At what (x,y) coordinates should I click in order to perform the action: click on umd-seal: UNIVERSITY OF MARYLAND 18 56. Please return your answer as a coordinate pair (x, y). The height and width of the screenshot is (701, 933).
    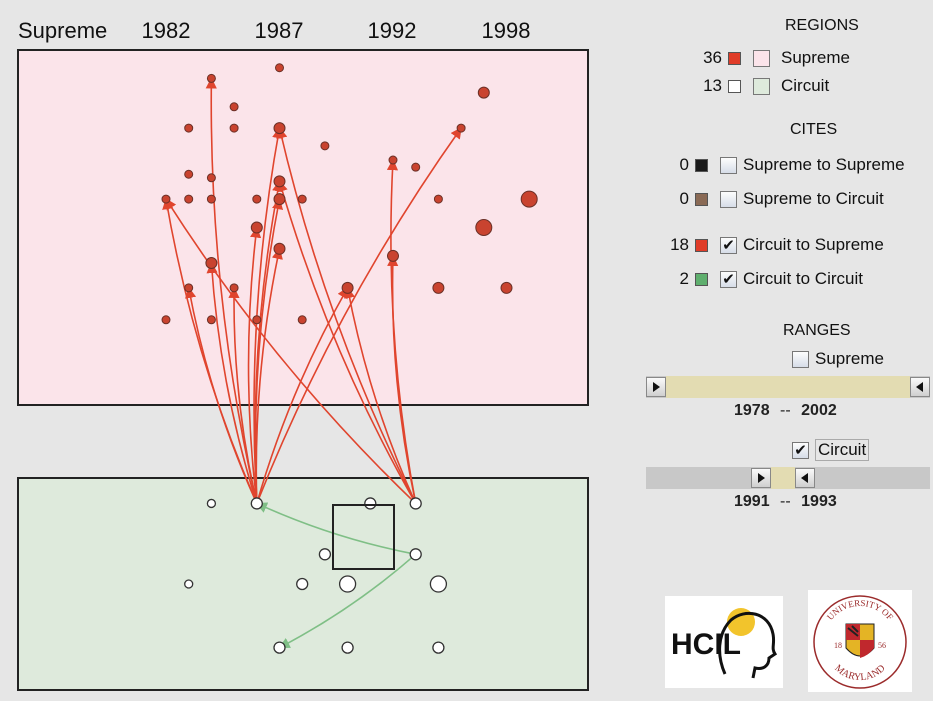
    Looking at the image, I should click on (860, 641).